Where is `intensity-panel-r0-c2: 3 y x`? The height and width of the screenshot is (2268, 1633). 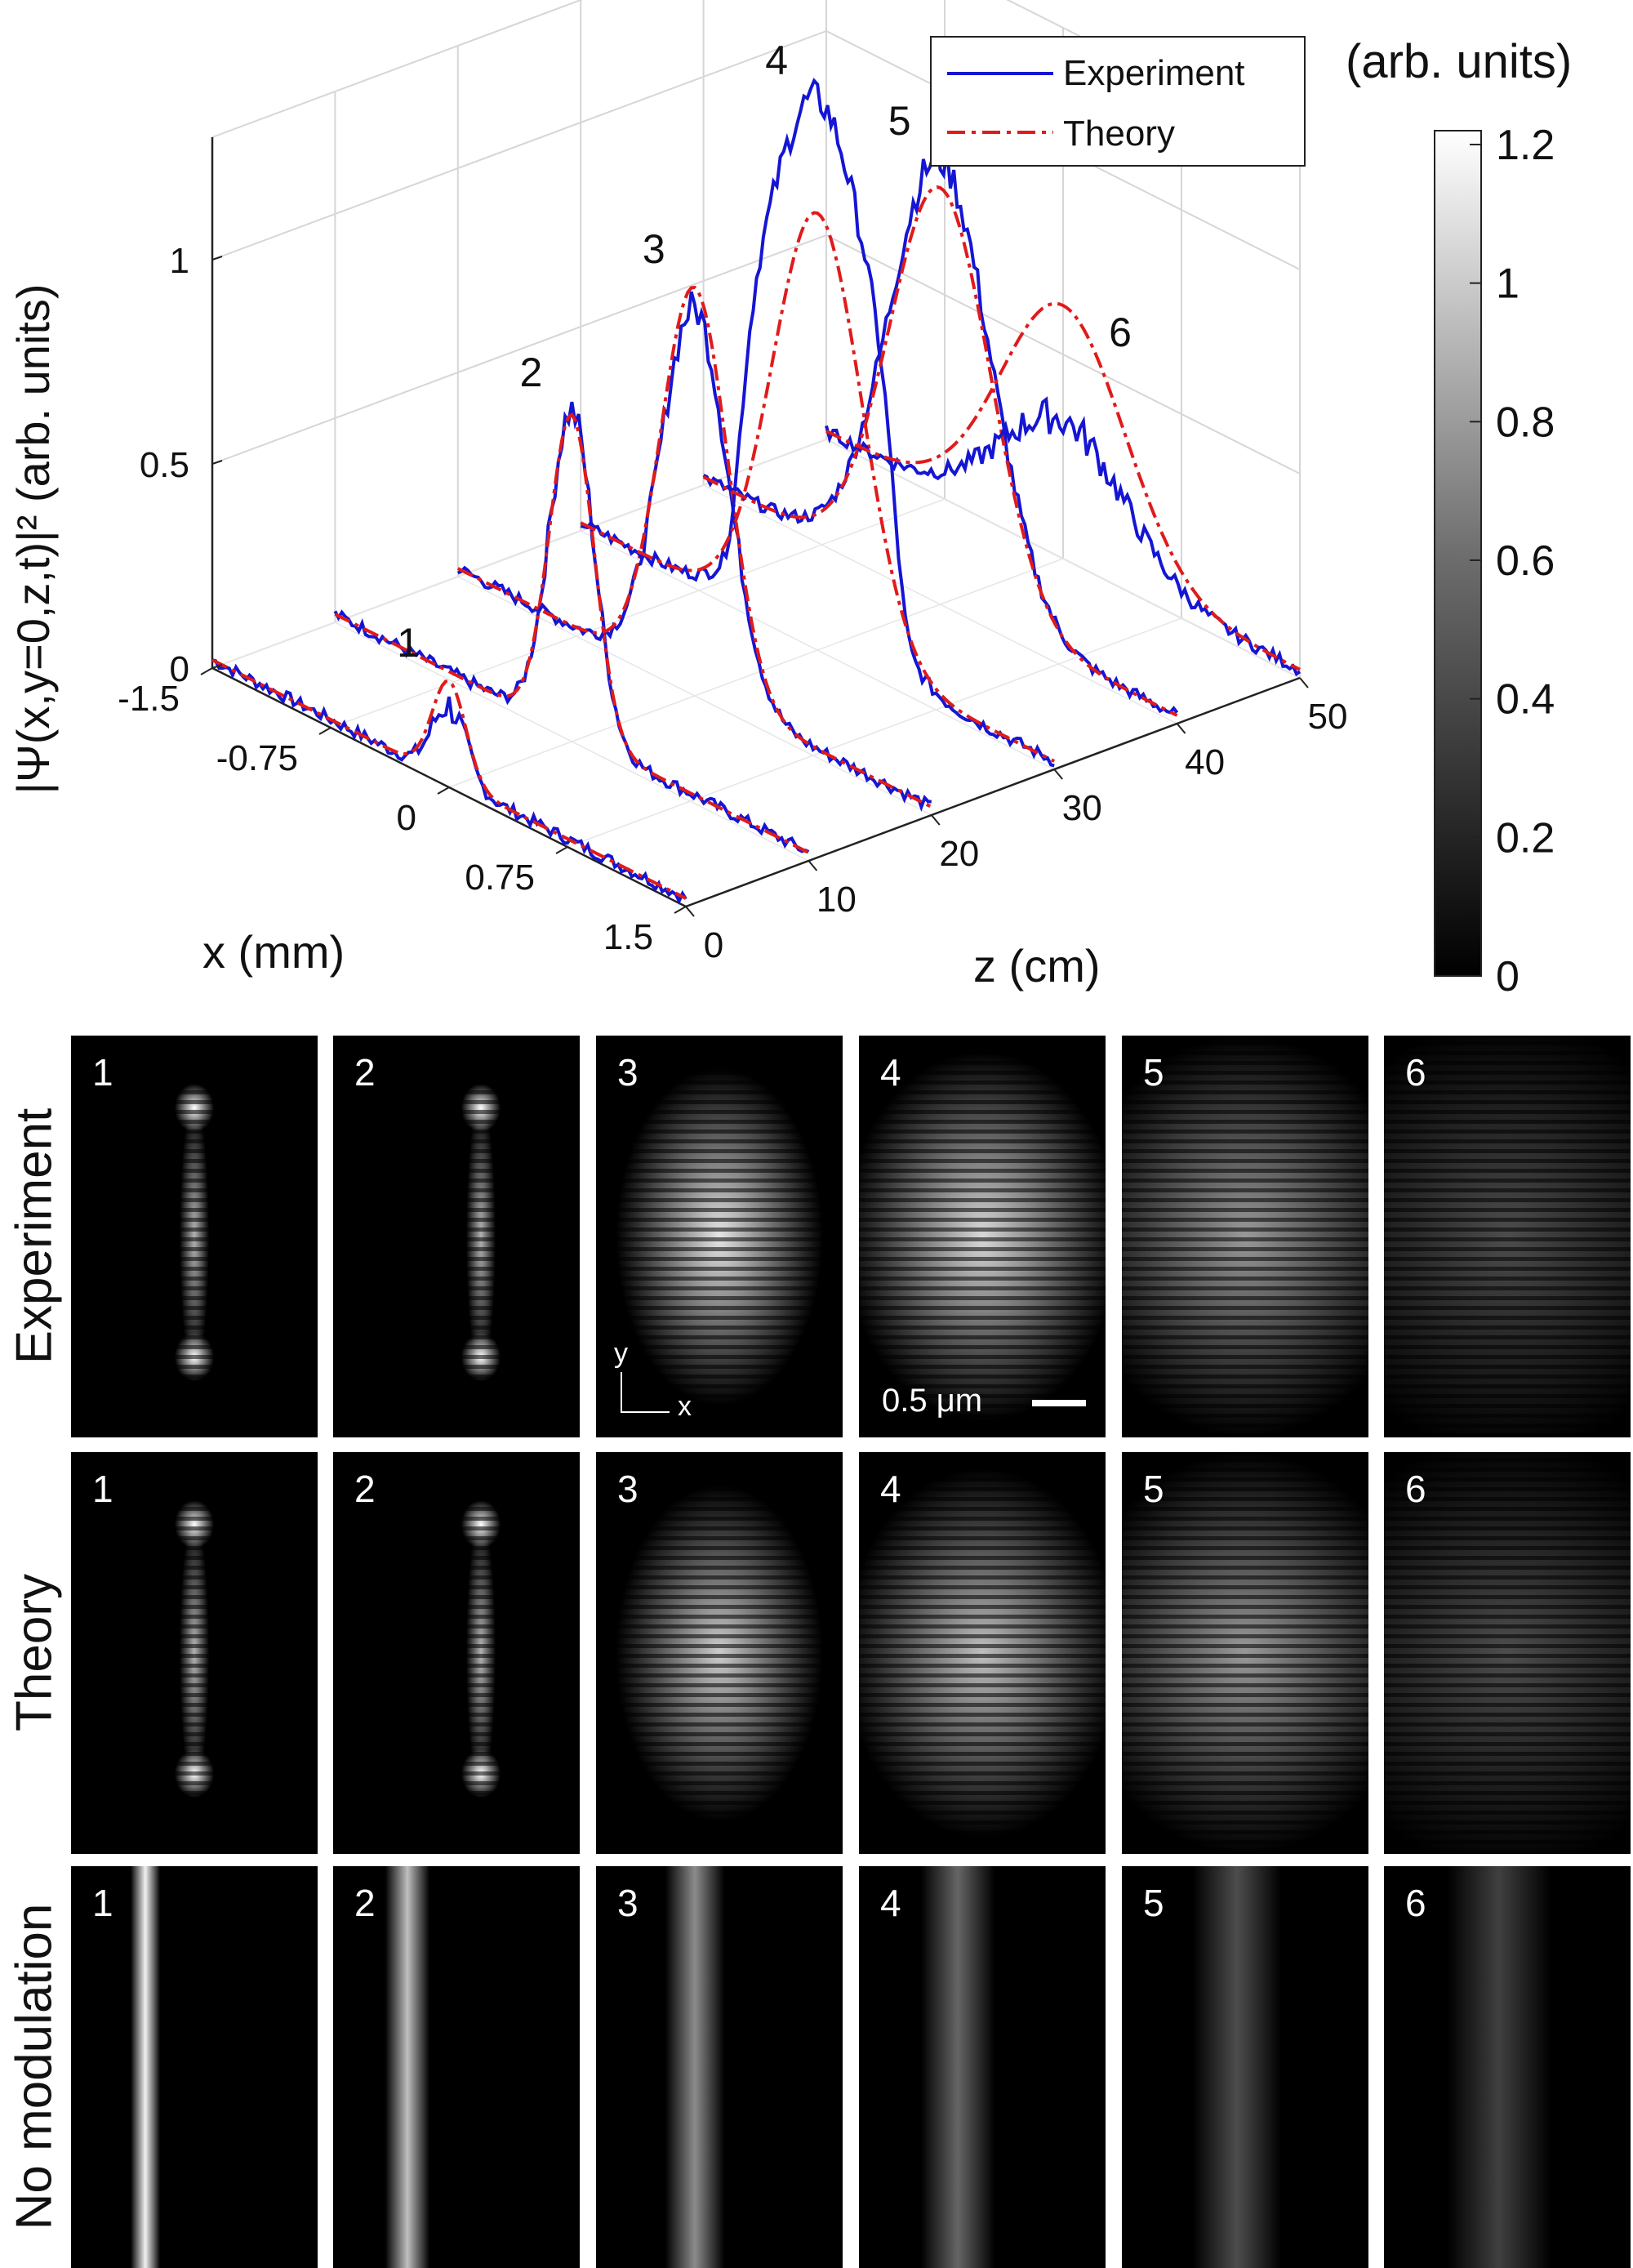
intensity-panel-r0-c2: 3 y x is located at coordinates (719, 1236).